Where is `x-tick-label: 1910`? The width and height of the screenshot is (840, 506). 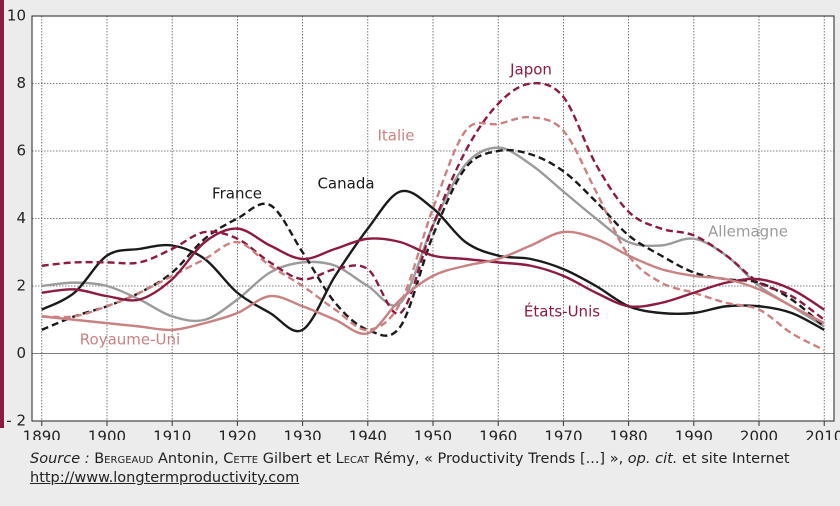
x-tick-label: 1910 is located at coordinates (172, 434).